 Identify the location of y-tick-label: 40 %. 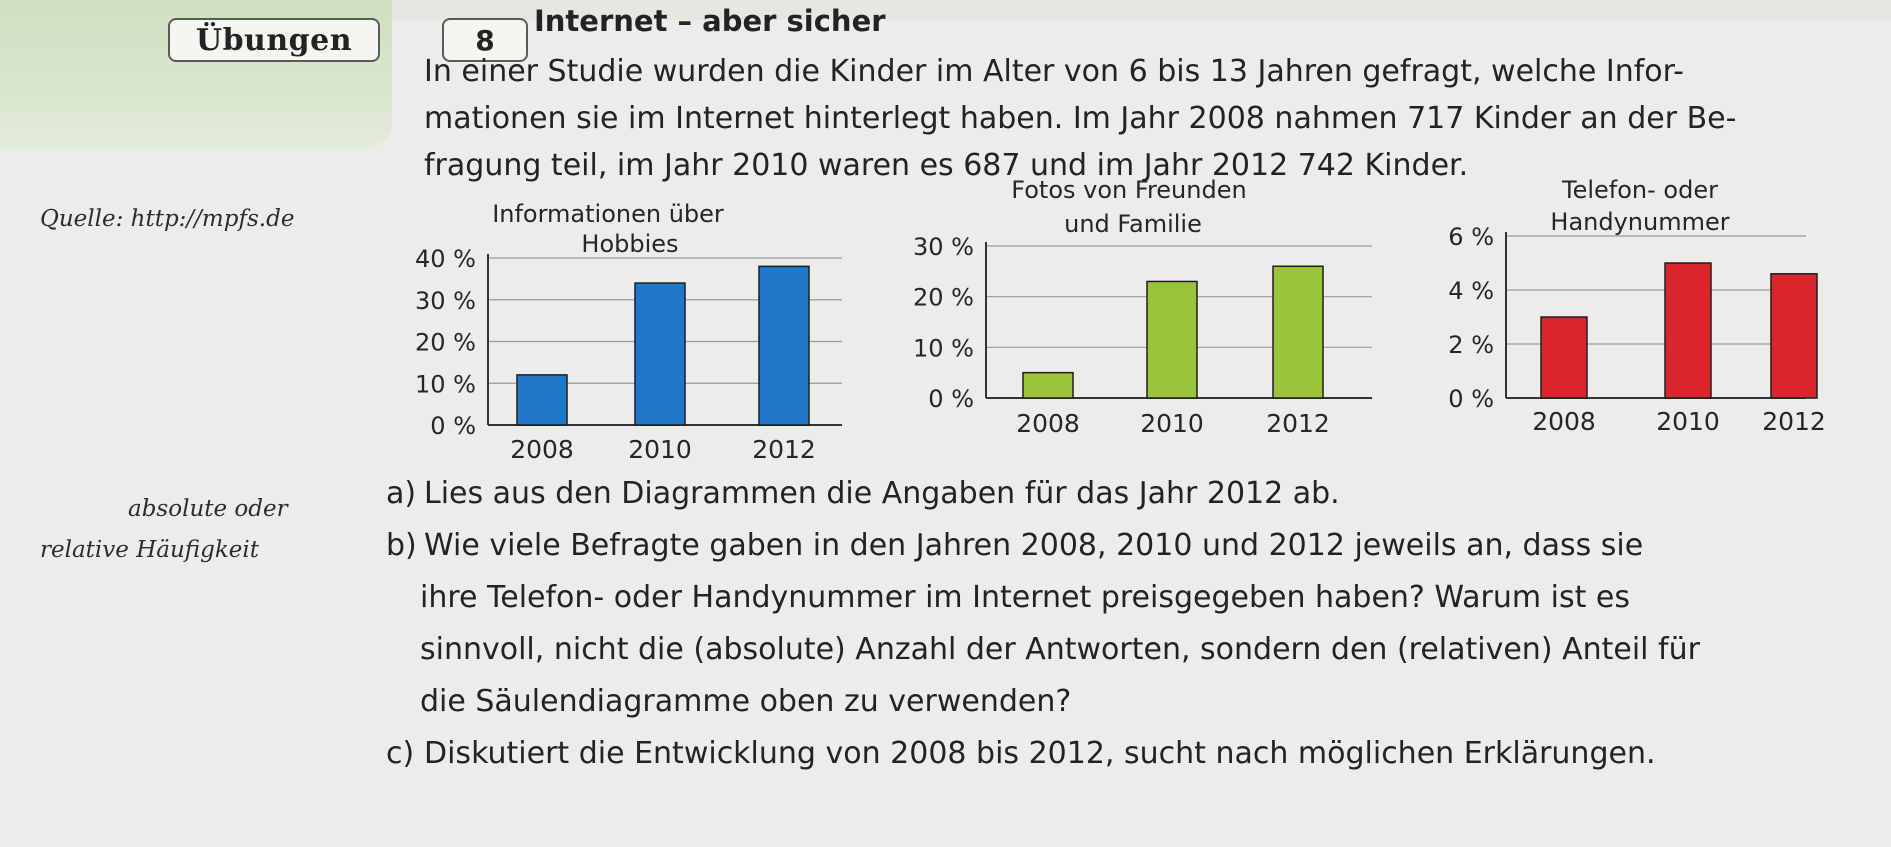
(445, 259).